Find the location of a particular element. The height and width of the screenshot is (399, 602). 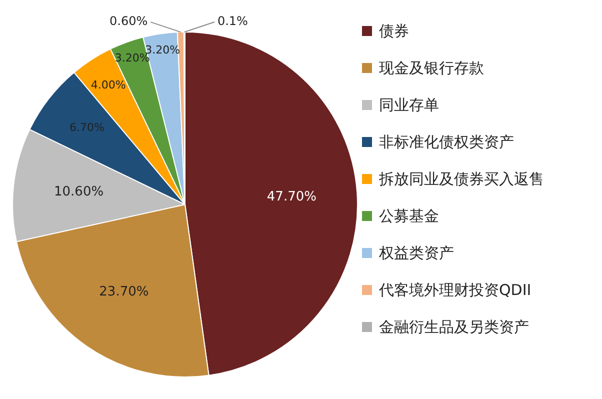

legend-label: 权益类资产 is located at coordinates (416, 253).